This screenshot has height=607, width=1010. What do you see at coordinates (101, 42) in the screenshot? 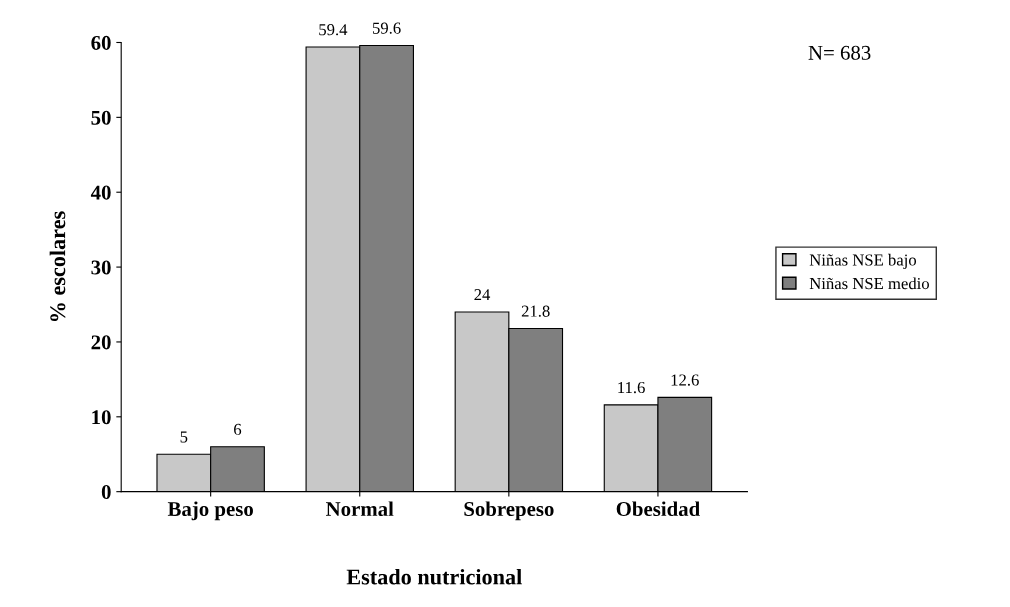
I see `y-tick-label: 60` at bounding box center [101, 42].